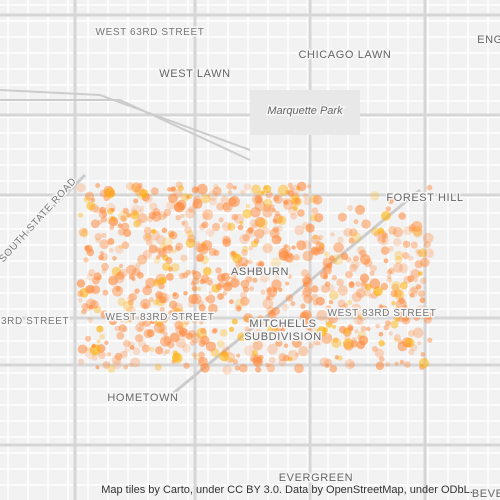  I want to click on park-label: Marquette Park, so click(305, 111).